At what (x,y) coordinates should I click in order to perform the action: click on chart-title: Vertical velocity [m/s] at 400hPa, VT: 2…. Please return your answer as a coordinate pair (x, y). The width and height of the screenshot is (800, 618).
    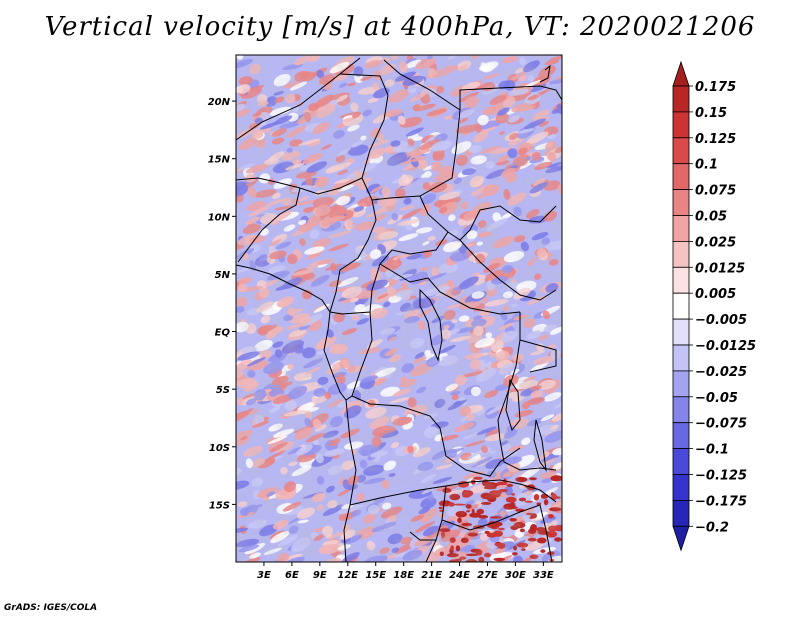
    Looking at the image, I should click on (400, 27).